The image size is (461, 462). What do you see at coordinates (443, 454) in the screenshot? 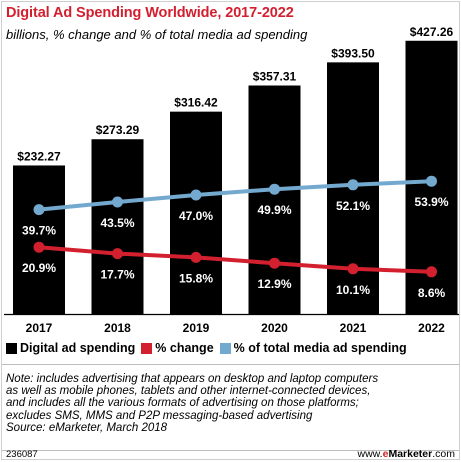
I see `logo-suffix: .com` at bounding box center [443, 454].